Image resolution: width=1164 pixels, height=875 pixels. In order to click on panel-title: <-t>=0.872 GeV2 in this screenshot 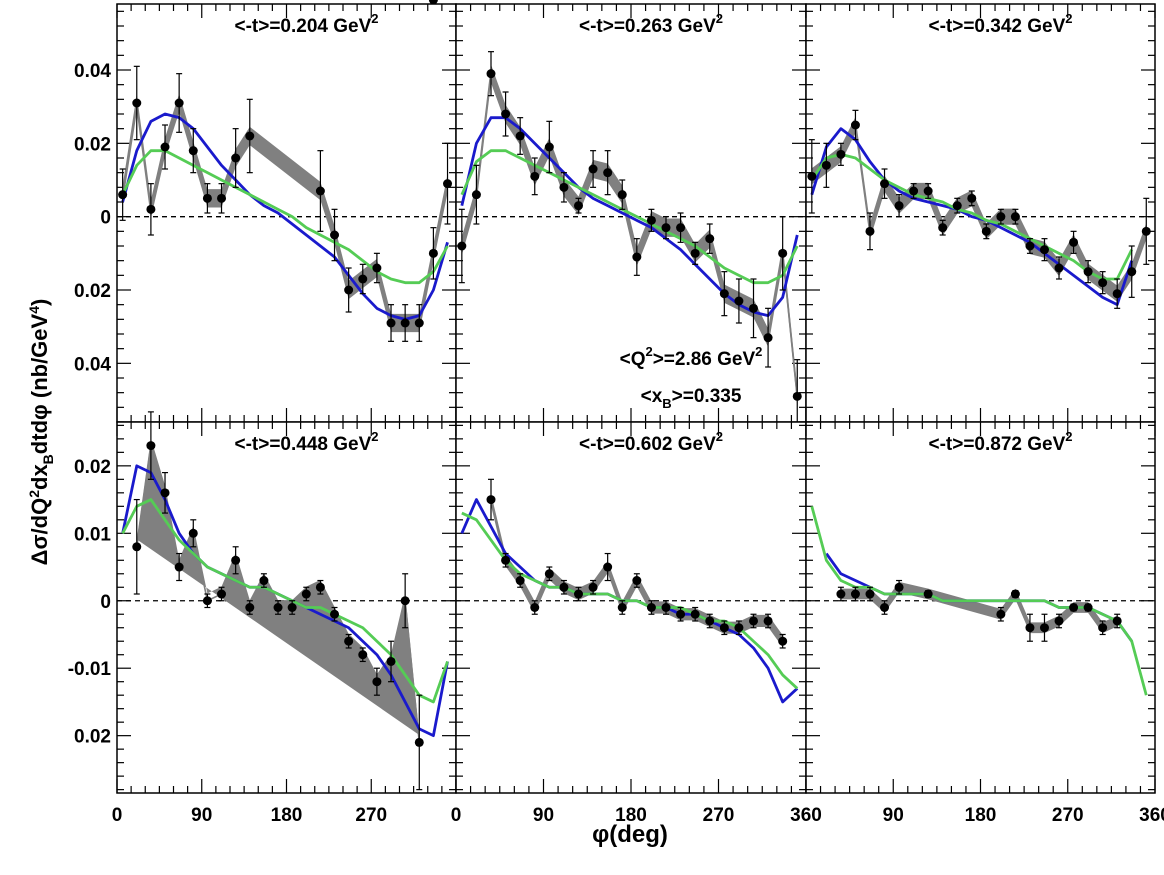, I will do `click(1000, 442)`.